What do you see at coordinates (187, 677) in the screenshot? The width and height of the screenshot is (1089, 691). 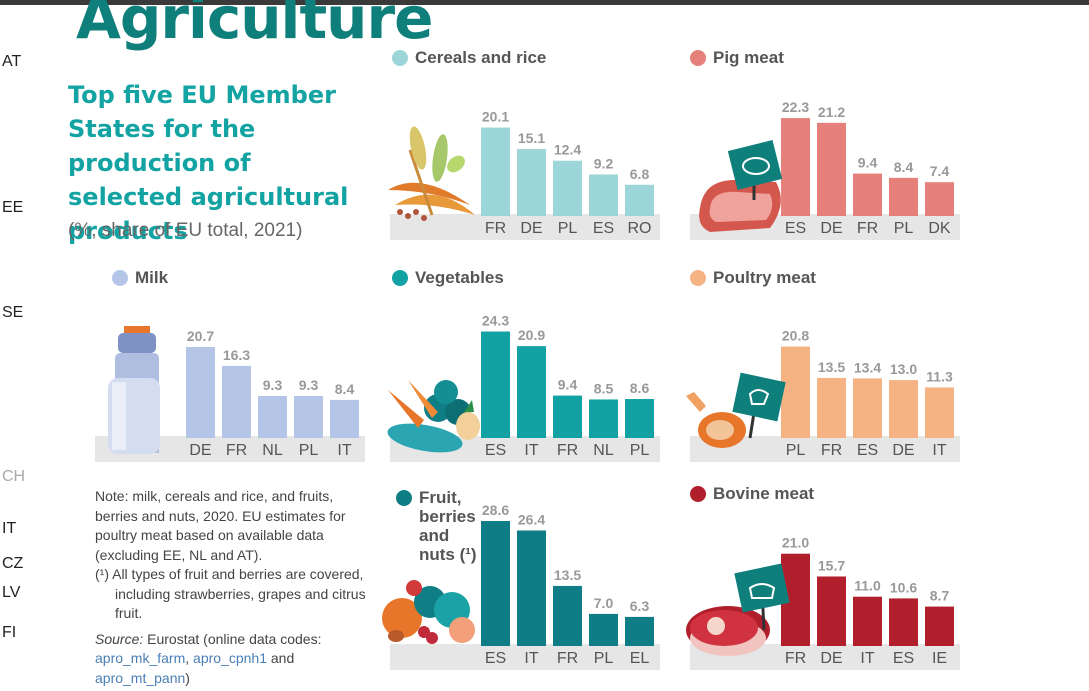 I see `source-end: )` at bounding box center [187, 677].